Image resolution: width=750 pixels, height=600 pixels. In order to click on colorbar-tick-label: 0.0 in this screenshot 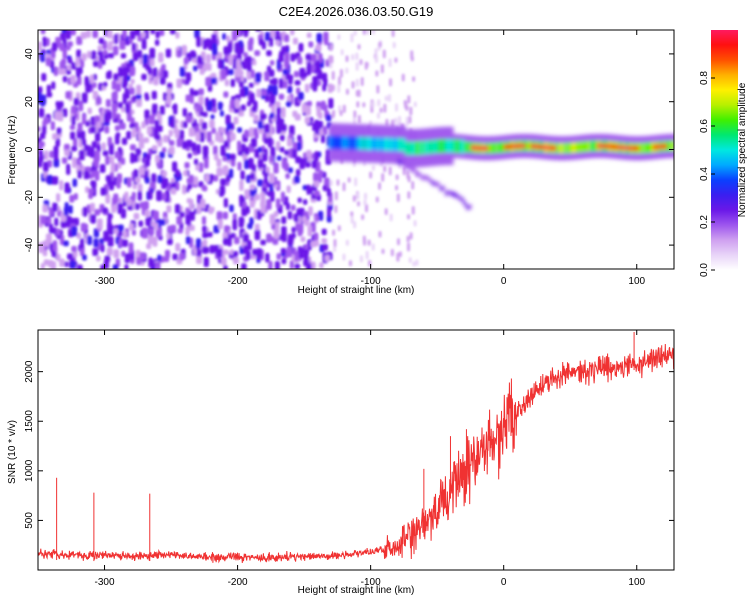, I will do `click(704, 270)`.